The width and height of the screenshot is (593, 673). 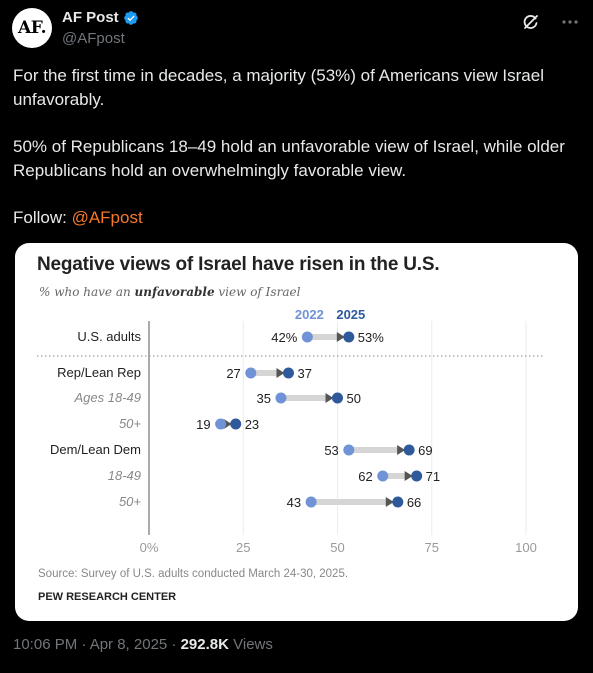 I want to click on value-label-2025: 37, so click(x=304, y=373).